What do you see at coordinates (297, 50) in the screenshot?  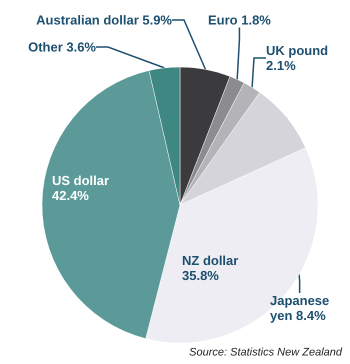 I see `slice-label: UK pound` at bounding box center [297, 50].